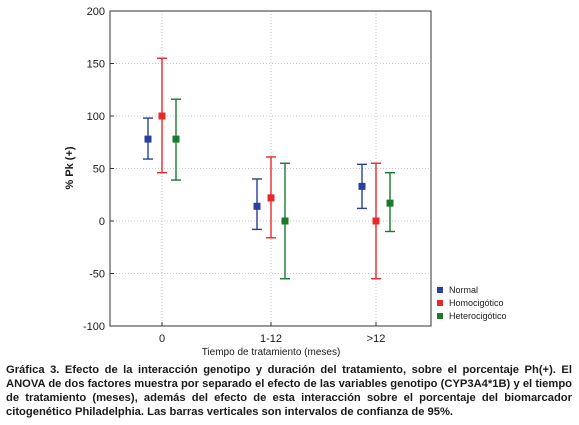 This screenshot has height=425, width=579. Describe the element at coordinates (463, 290) in the screenshot. I see `legend-label: Normal` at that location.